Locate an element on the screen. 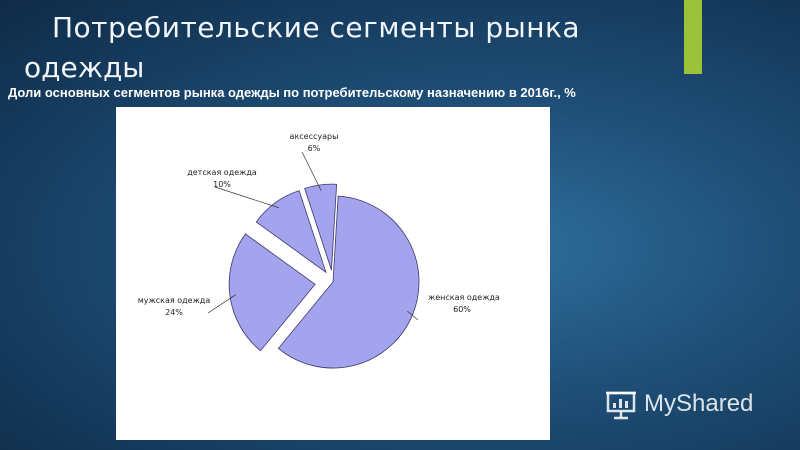 This screenshot has width=800, height=450. watermark: MyShared is located at coordinates (678, 404).